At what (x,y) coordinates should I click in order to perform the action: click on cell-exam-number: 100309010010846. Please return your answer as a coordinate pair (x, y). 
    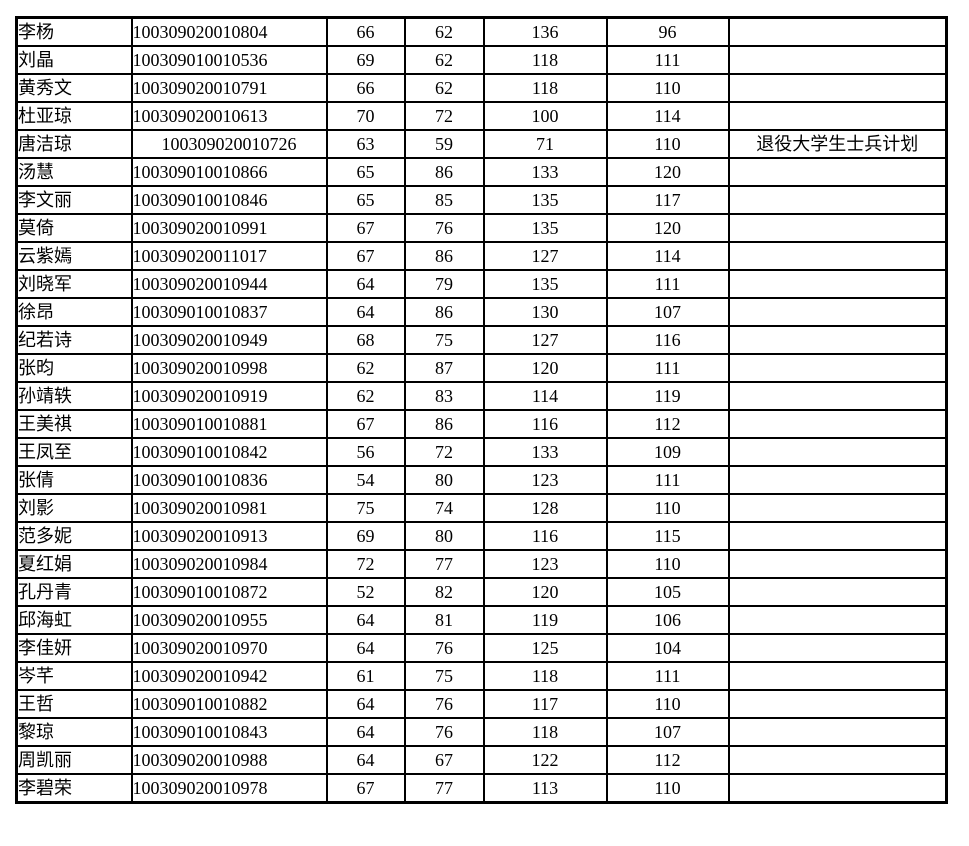
    Looking at the image, I should click on (229, 200).